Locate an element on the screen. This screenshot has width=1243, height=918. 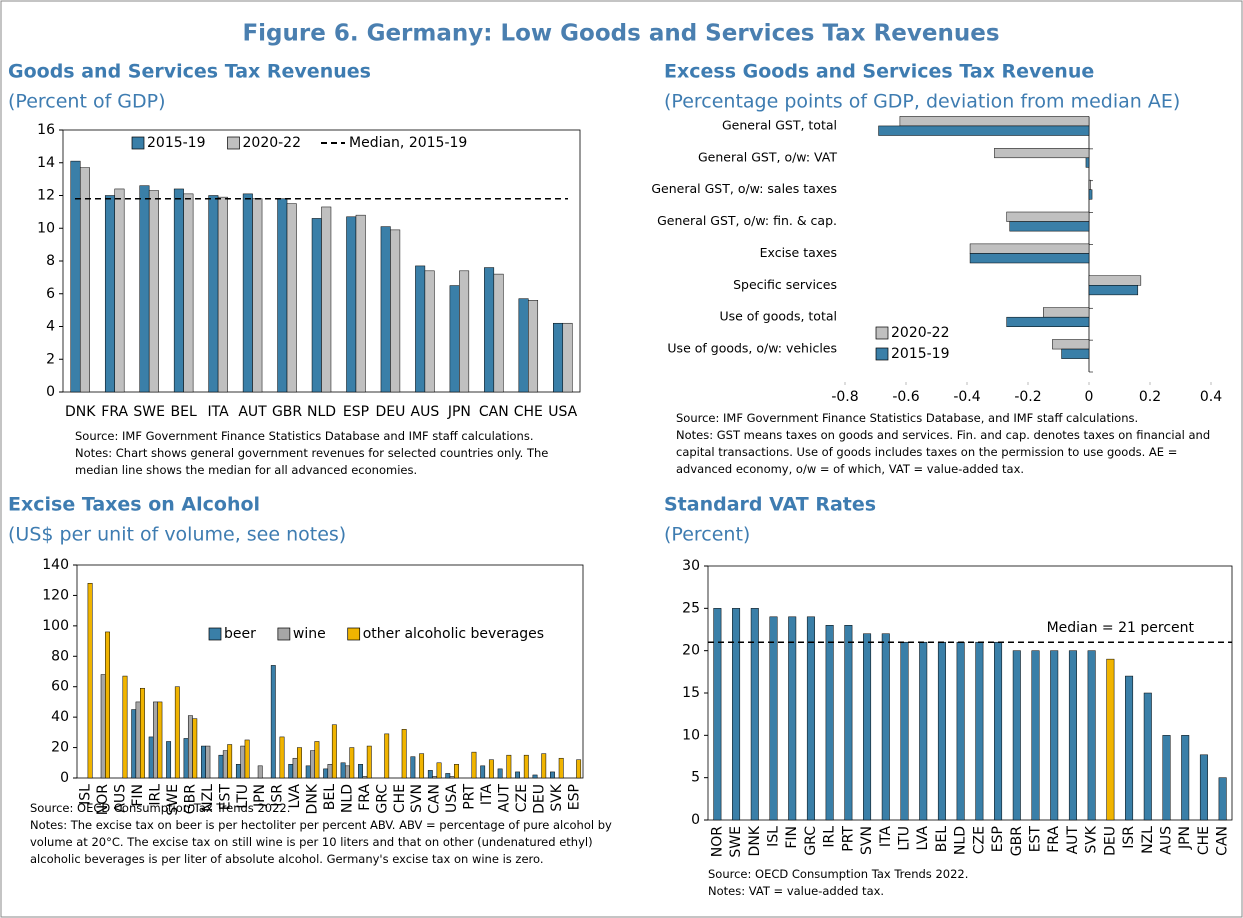
x-tick-label: SVN is located at coordinates (867, 840).